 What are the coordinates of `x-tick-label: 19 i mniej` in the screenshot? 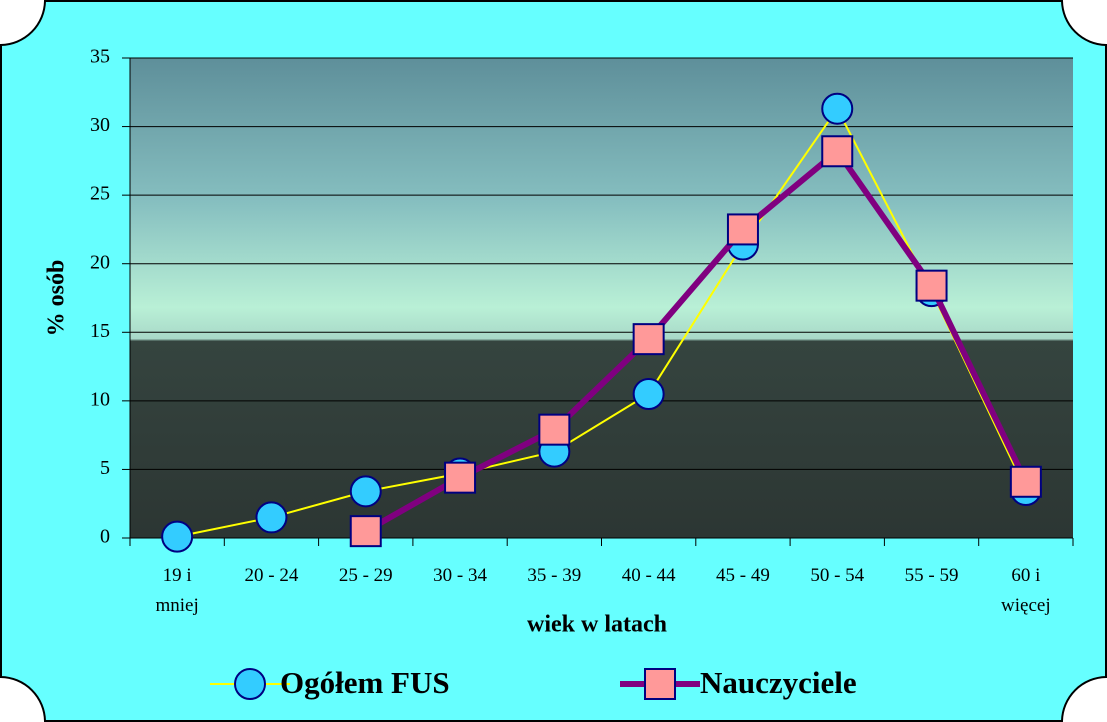 It's located at (177, 590).